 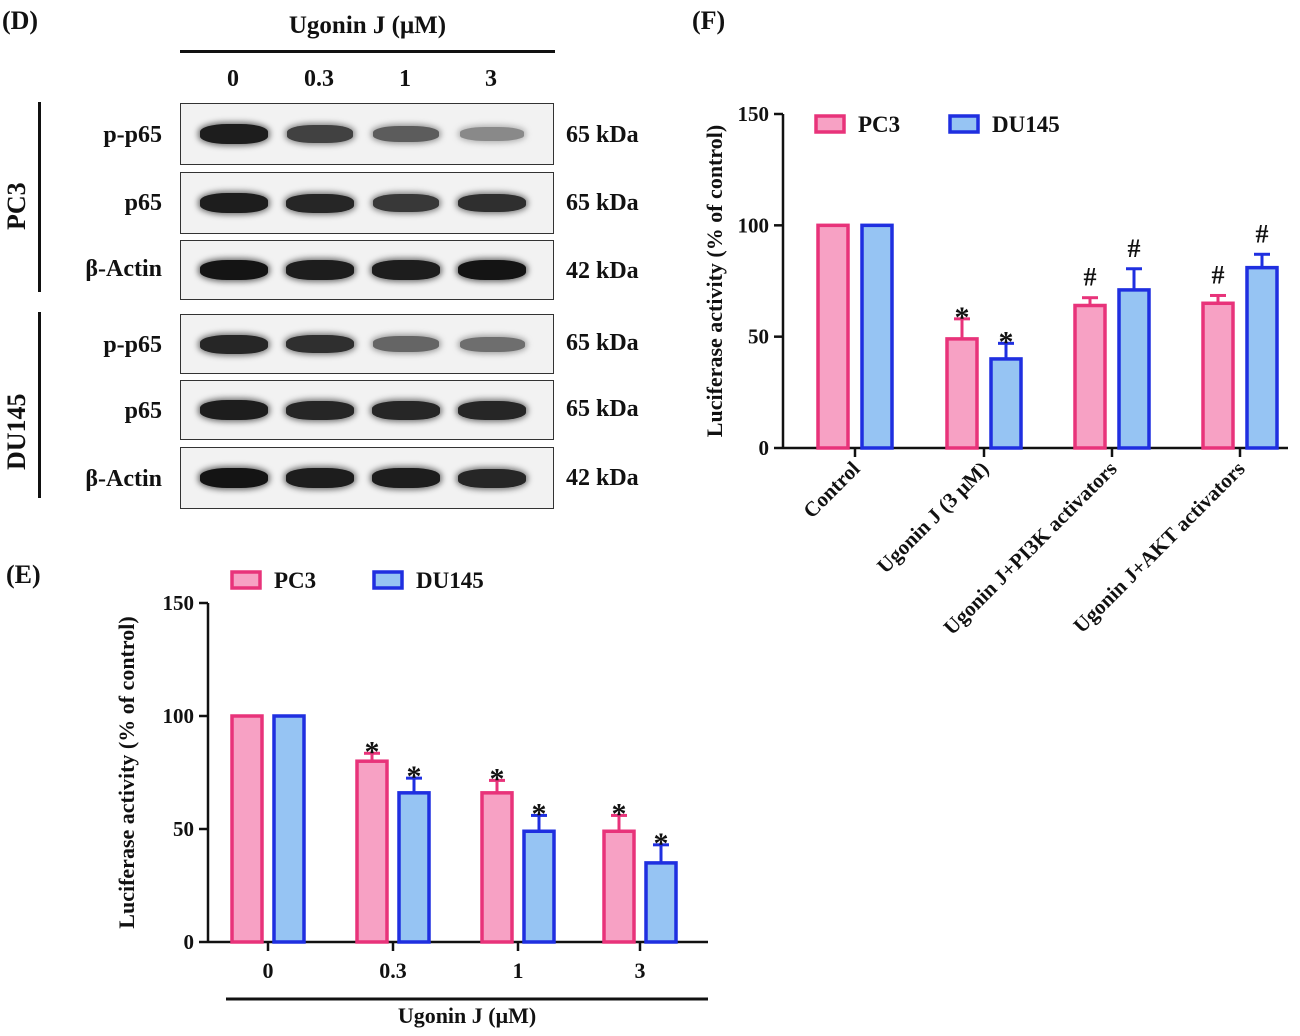 What do you see at coordinates (367, 410) in the screenshot?
I see `blot-du145-p65` at bounding box center [367, 410].